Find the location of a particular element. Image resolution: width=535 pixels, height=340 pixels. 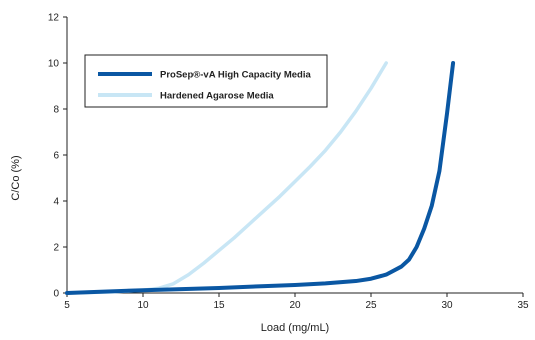

y-tick-label: 6 is located at coordinates (56, 156).